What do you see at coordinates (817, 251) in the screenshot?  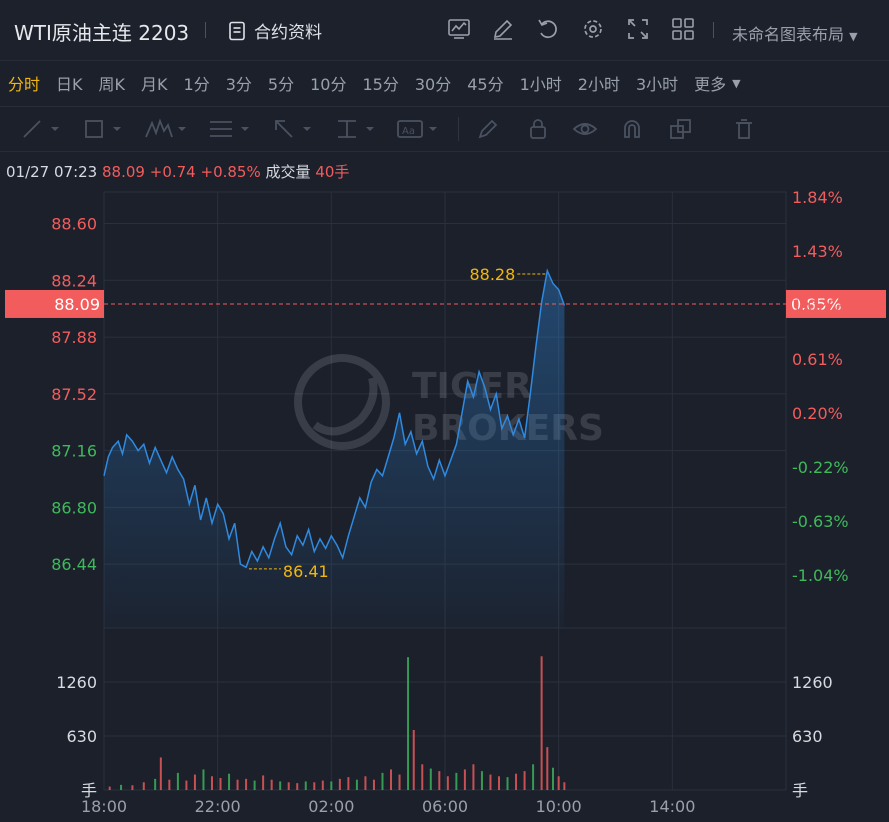 I see `pct-axis-label-1: 1.43%` at bounding box center [817, 251].